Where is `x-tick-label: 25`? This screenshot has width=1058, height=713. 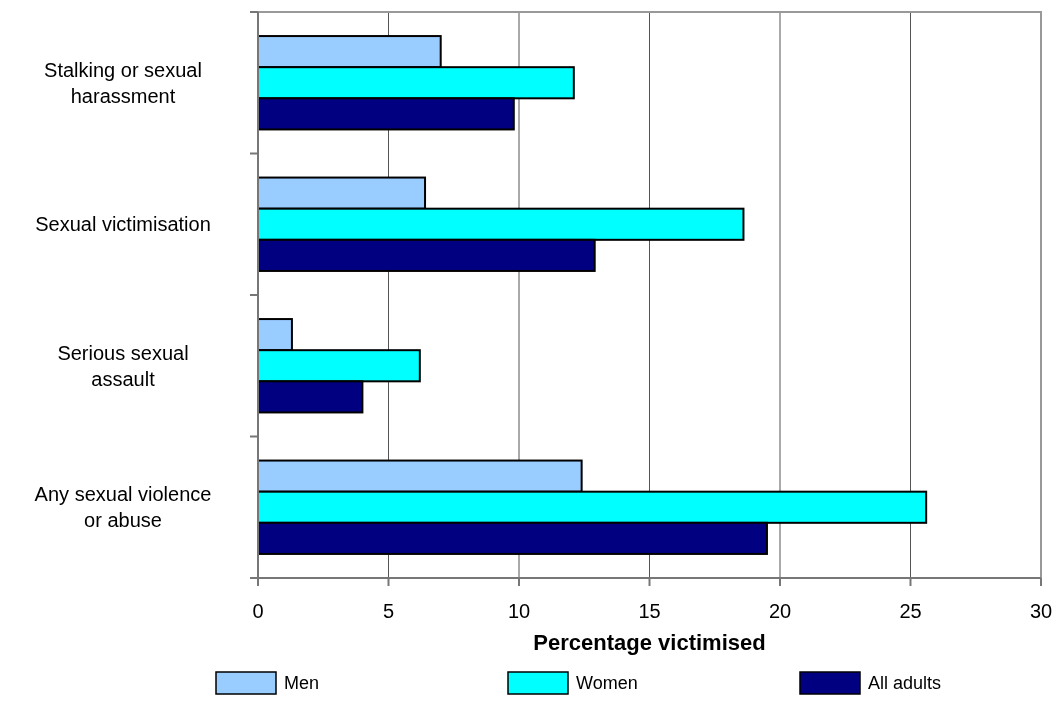
x-tick-label: 25 is located at coordinates (910, 611).